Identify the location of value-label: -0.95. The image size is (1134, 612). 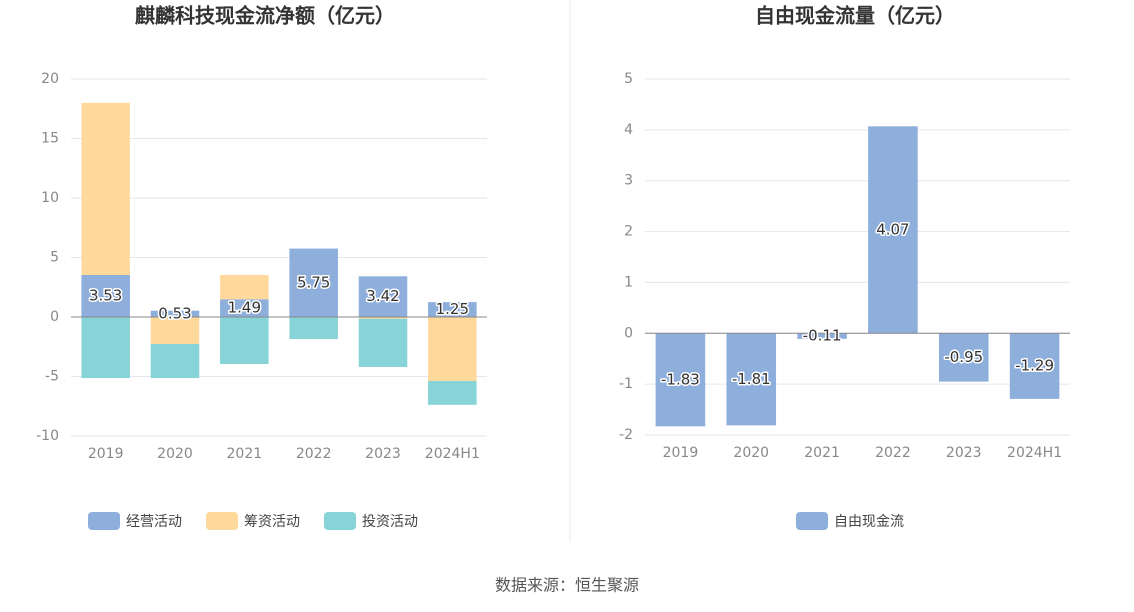
(963, 357).